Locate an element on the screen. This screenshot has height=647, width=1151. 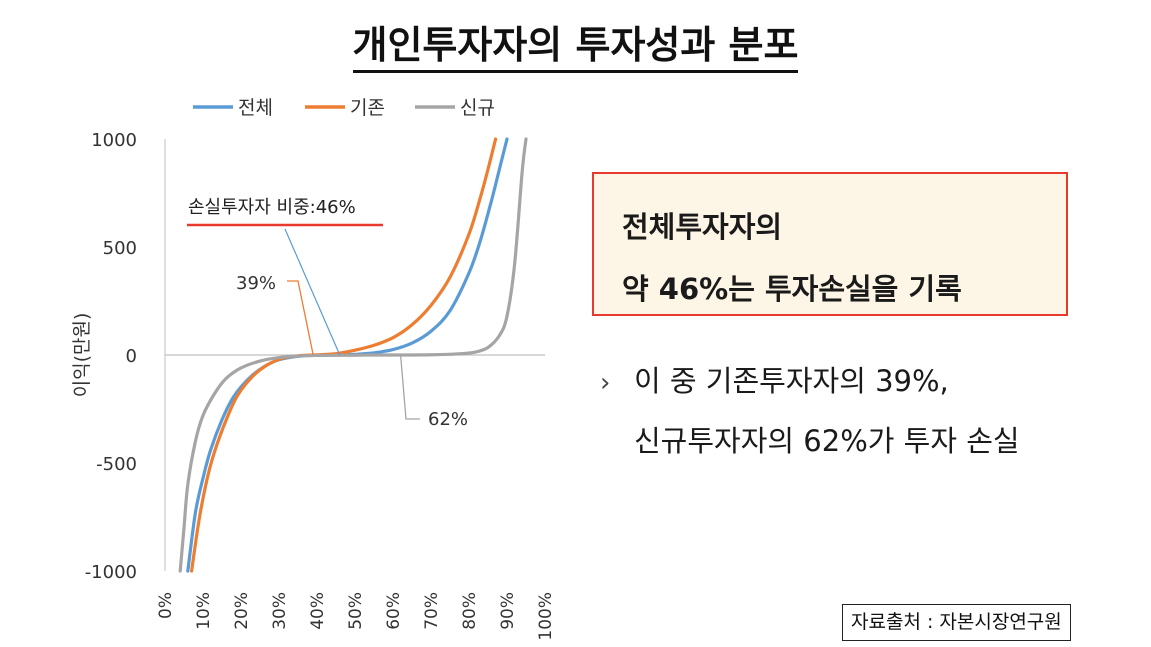
y-tick-label: -500 is located at coordinates (116, 464).